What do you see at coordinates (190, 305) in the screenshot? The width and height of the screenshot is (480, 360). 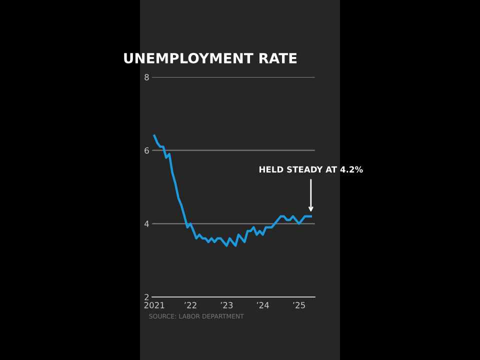 I see `x-tick-label: ’22` at bounding box center [190, 305].